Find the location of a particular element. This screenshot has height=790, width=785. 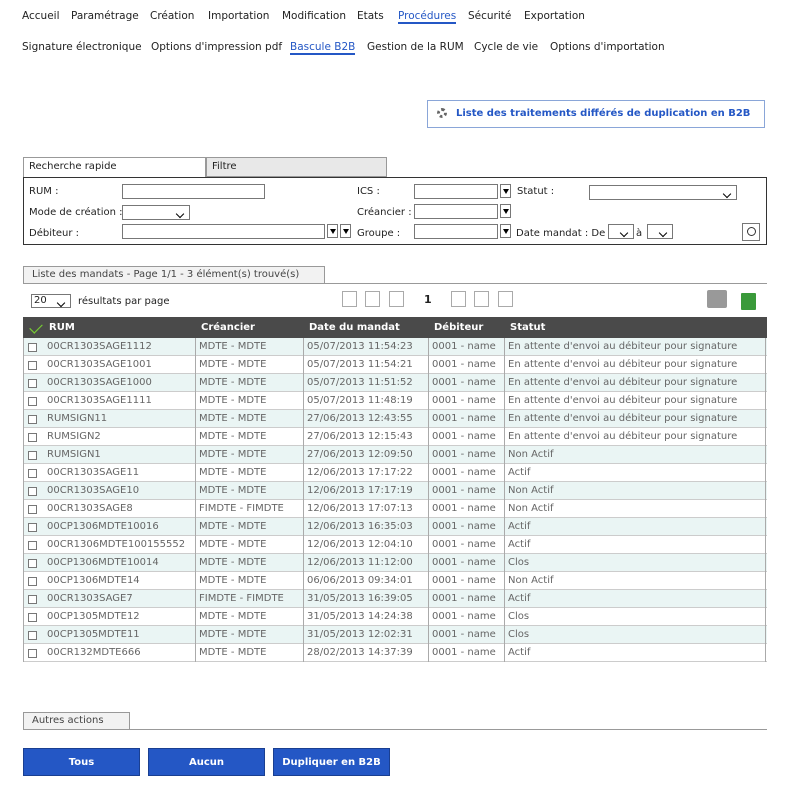

table-header is located at coordinates (395, 327).